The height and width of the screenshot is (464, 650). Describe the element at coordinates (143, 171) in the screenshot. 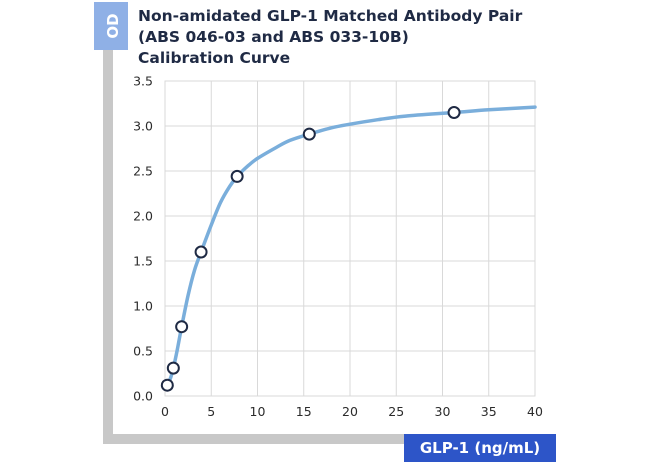

I see `y-tick-label-5: 2.5` at that location.